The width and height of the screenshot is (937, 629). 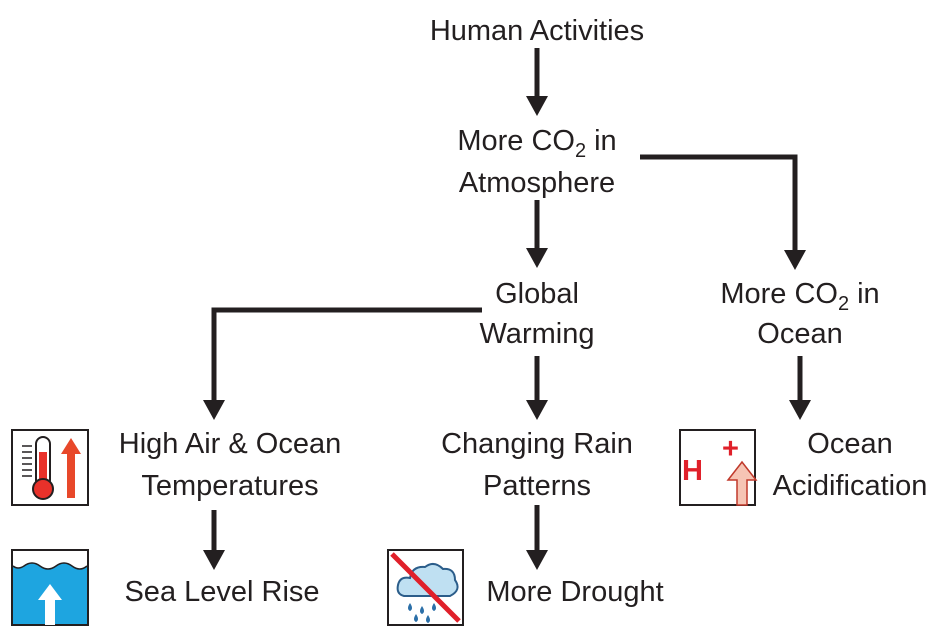 I want to click on node-label: Warming, so click(x=537, y=334).